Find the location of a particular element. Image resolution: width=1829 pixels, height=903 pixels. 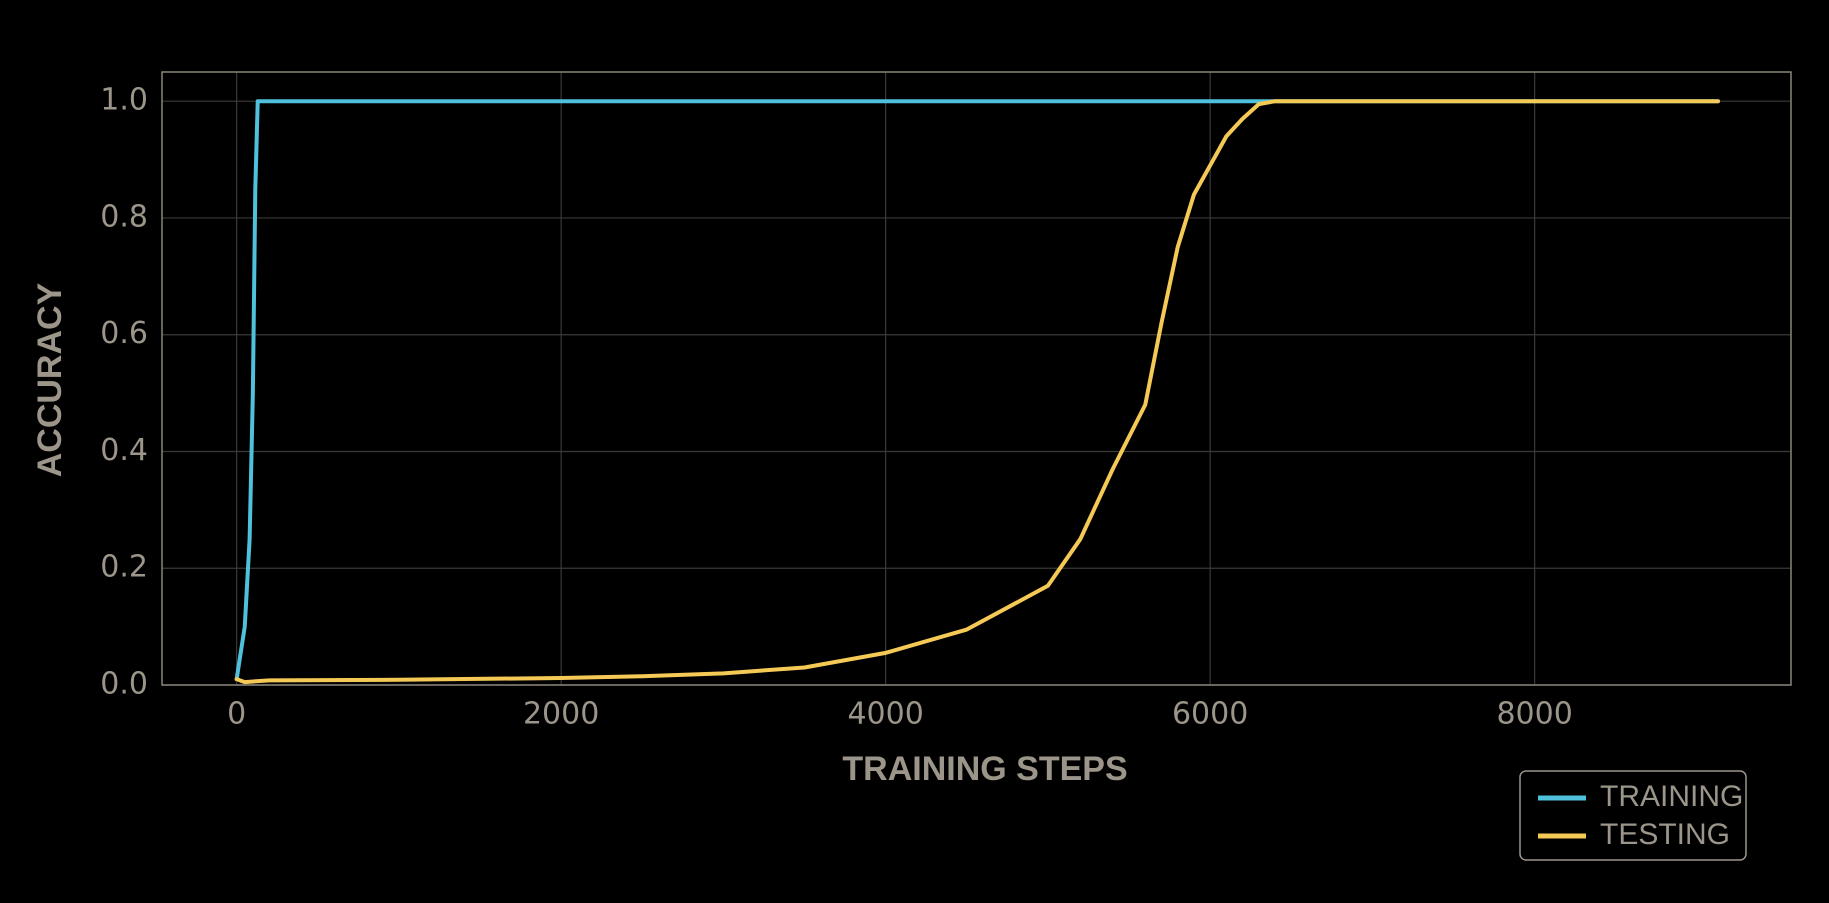

x-tick-label: 2000 is located at coordinates (561, 714).